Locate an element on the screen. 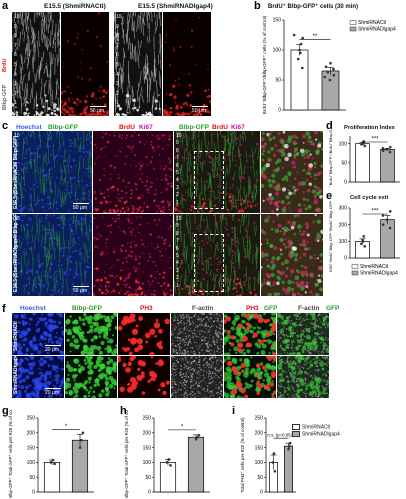 Image resolution: width=406 pixels, height=499 pixels. panel-i-label: i is located at coordinates (234, 411).